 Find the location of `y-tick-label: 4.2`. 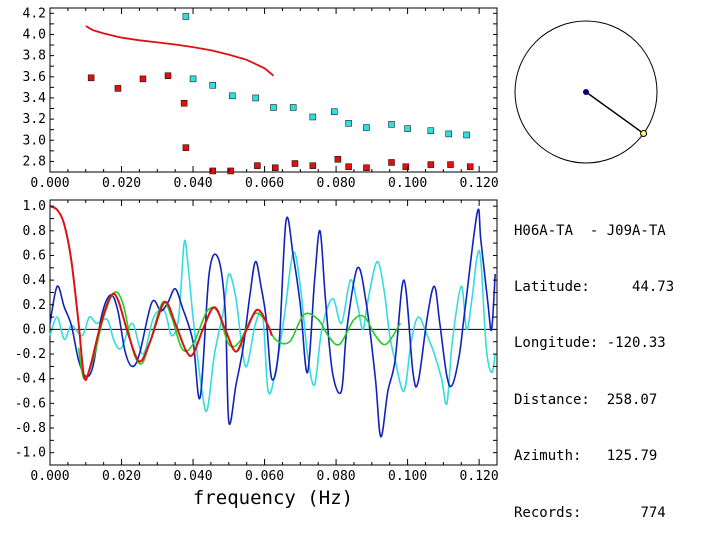

y-tick-label: 4.2 is located at coordinates (34, 13).